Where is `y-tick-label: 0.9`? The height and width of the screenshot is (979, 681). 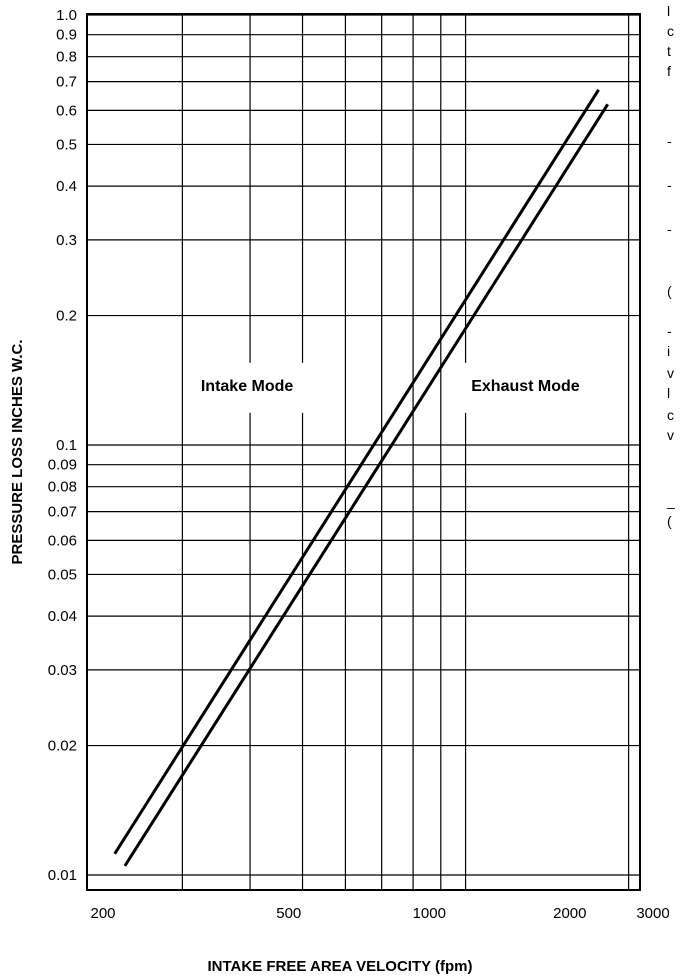
y-tick-label: 0.9 is located at coordinates (66, 35).